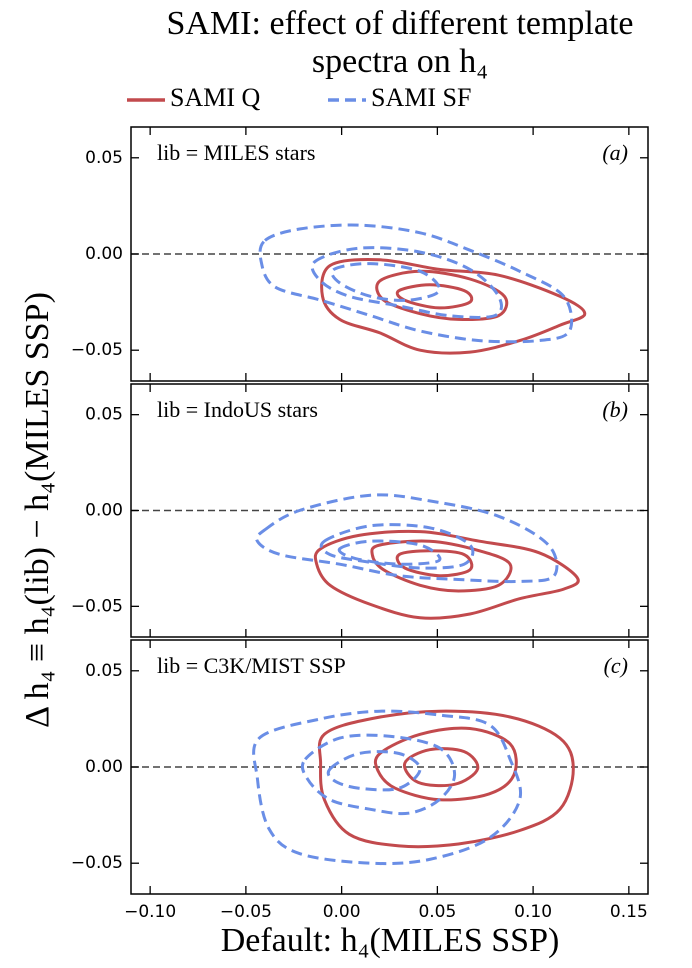  Describe the element at coordinates (237, 409) in the screenshot. I see `panel-annotation: lib = IndoUS stars` at that location.